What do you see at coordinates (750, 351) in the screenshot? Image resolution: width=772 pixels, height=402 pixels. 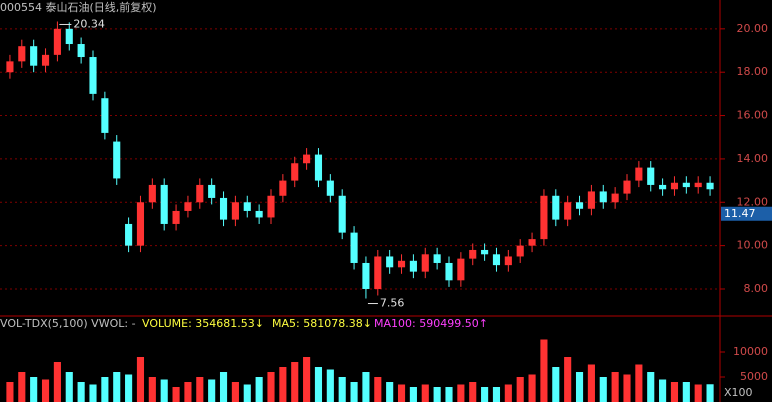 I see `y-tick-label: 10000` at bounding box center [750, 351].